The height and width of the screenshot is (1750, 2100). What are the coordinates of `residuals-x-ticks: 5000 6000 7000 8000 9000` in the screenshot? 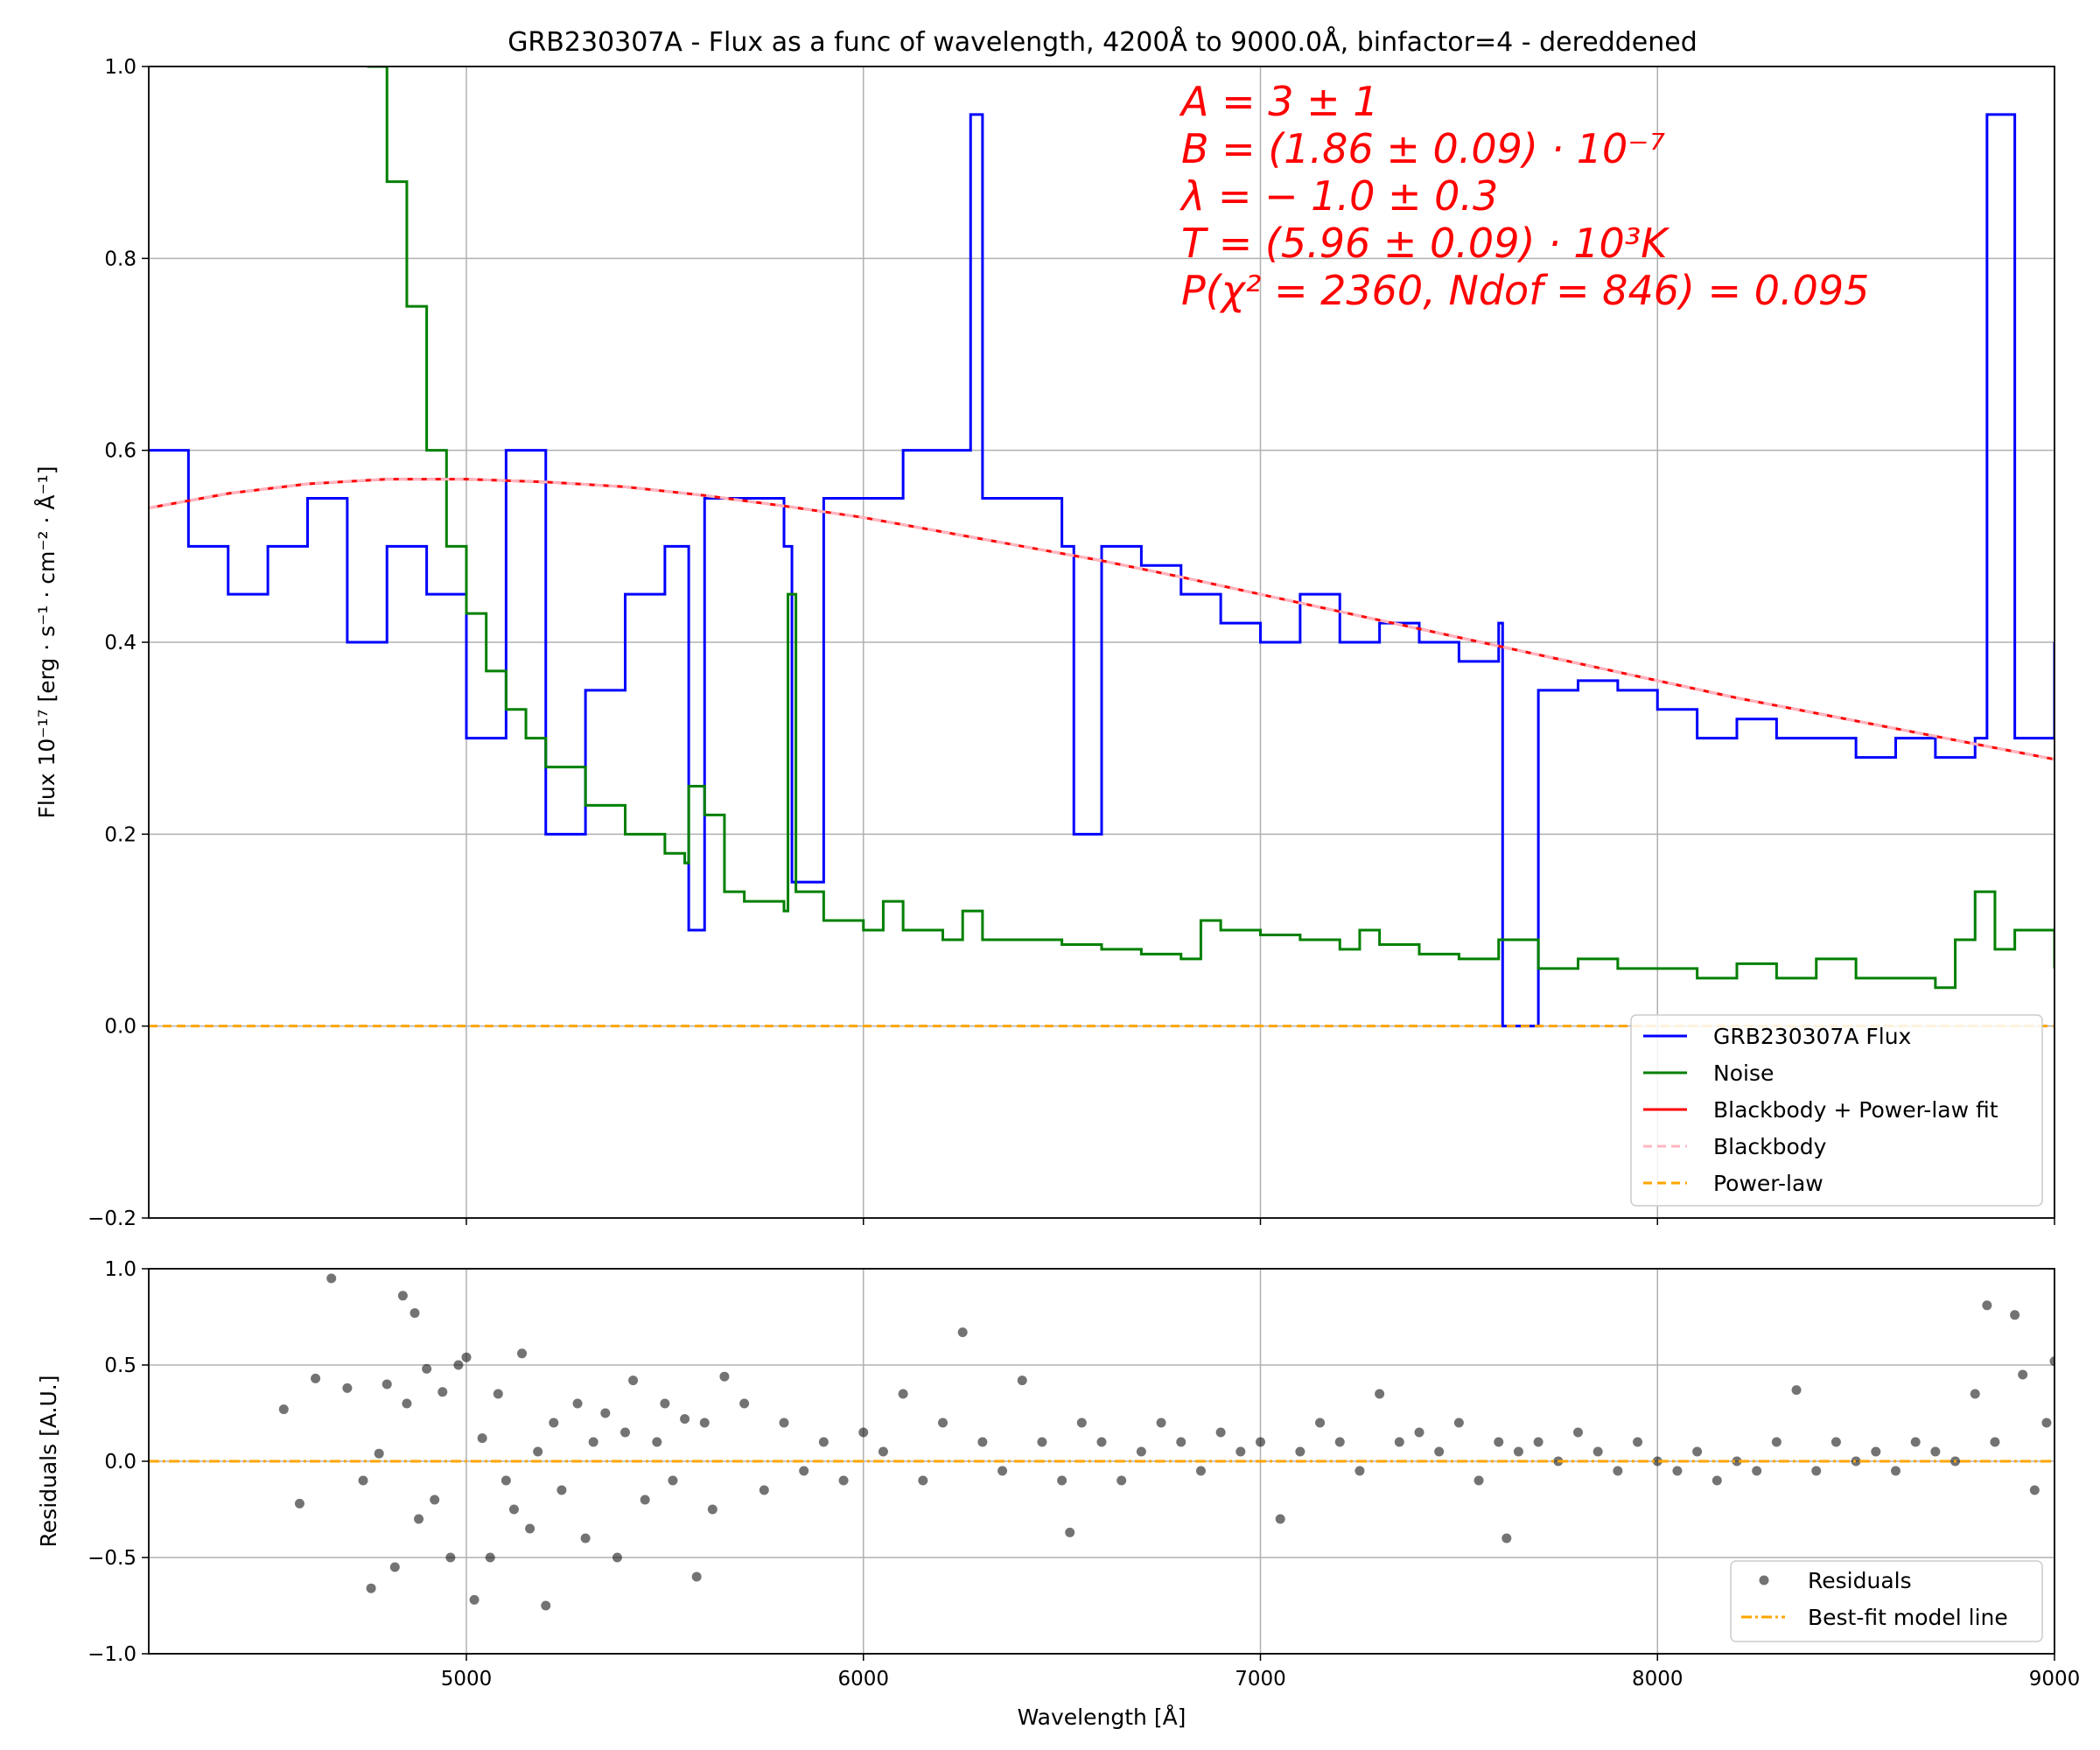 It's located at (1261, 1672).